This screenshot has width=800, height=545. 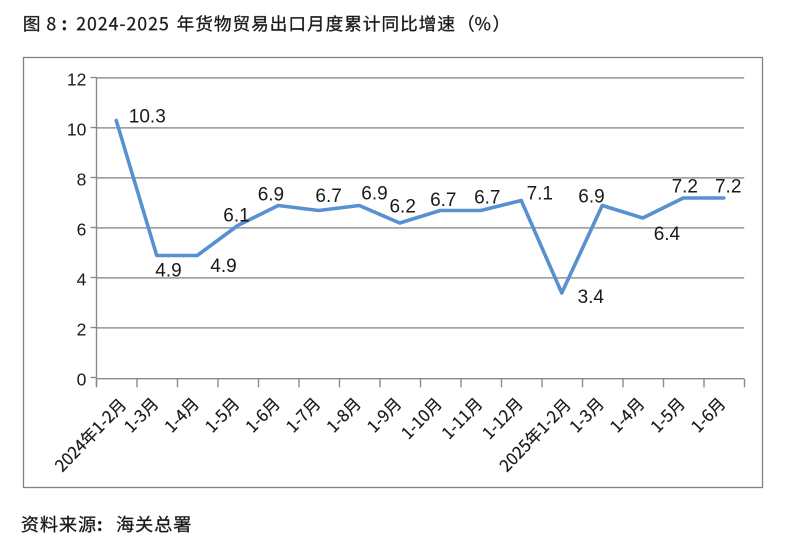 What do you see at coordinates (402, 207) in the screenshot?
I see `svg-text: 6.2` at bounding box center [402, 207].